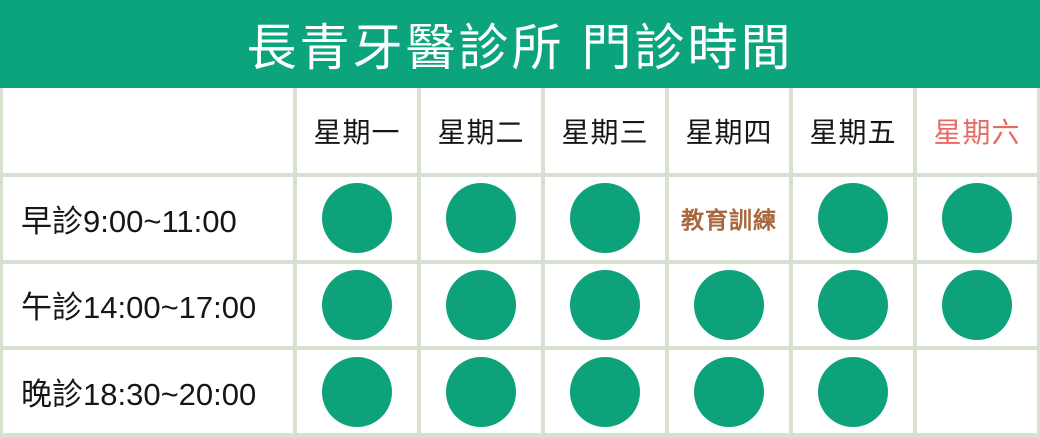 The height and width of the screenshot is (438, 1040). What do you see at coordinates (729, 130) in the screenshot?
I see `day-header-thursday: 星期四` at bounding box center [729, 130].